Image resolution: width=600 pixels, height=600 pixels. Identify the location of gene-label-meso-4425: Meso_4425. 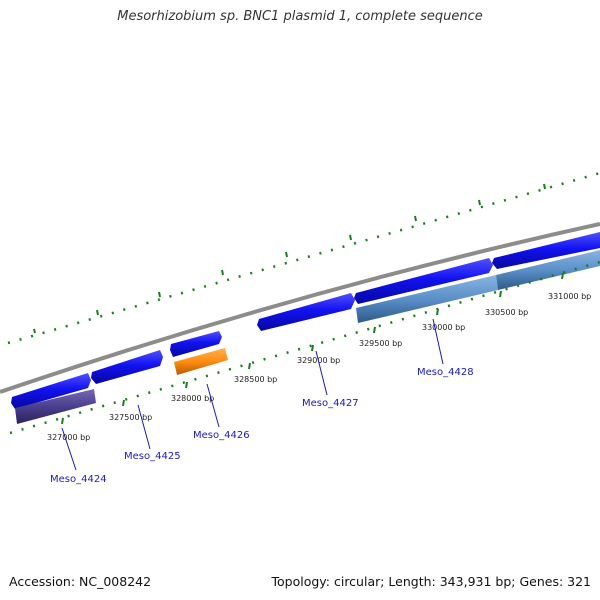
(152, 456).